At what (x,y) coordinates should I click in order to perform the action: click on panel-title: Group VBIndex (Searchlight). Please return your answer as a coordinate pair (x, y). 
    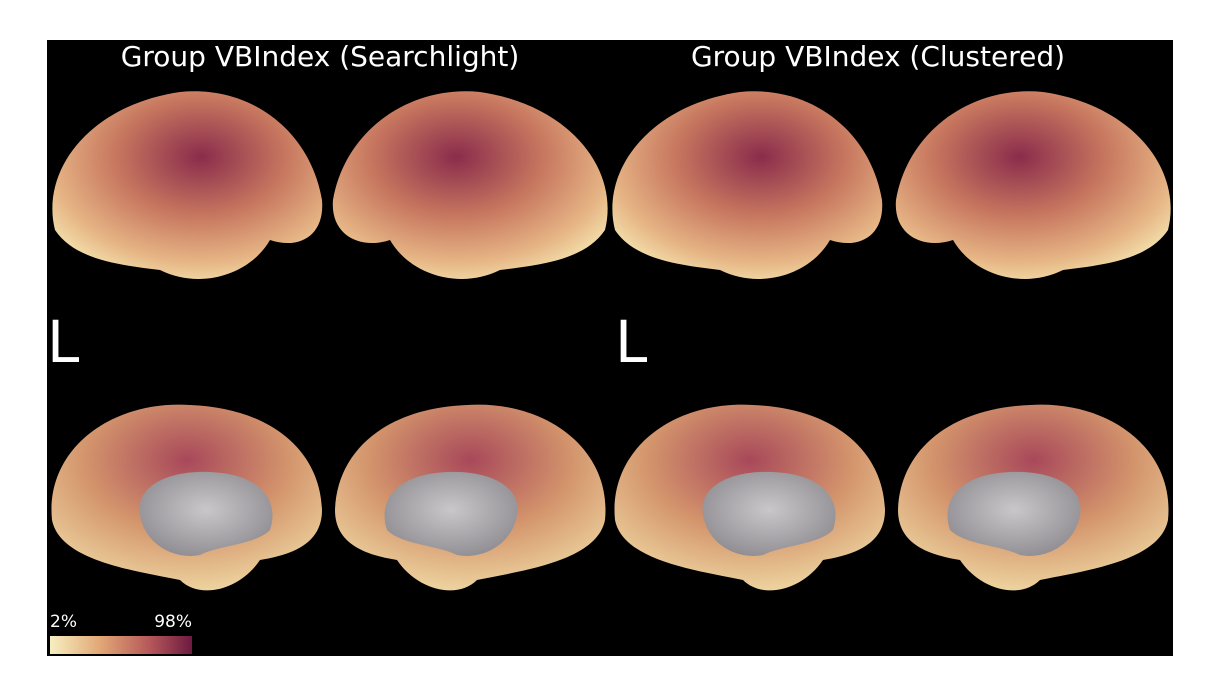
    Looking at the image, I should click on (320, 56).